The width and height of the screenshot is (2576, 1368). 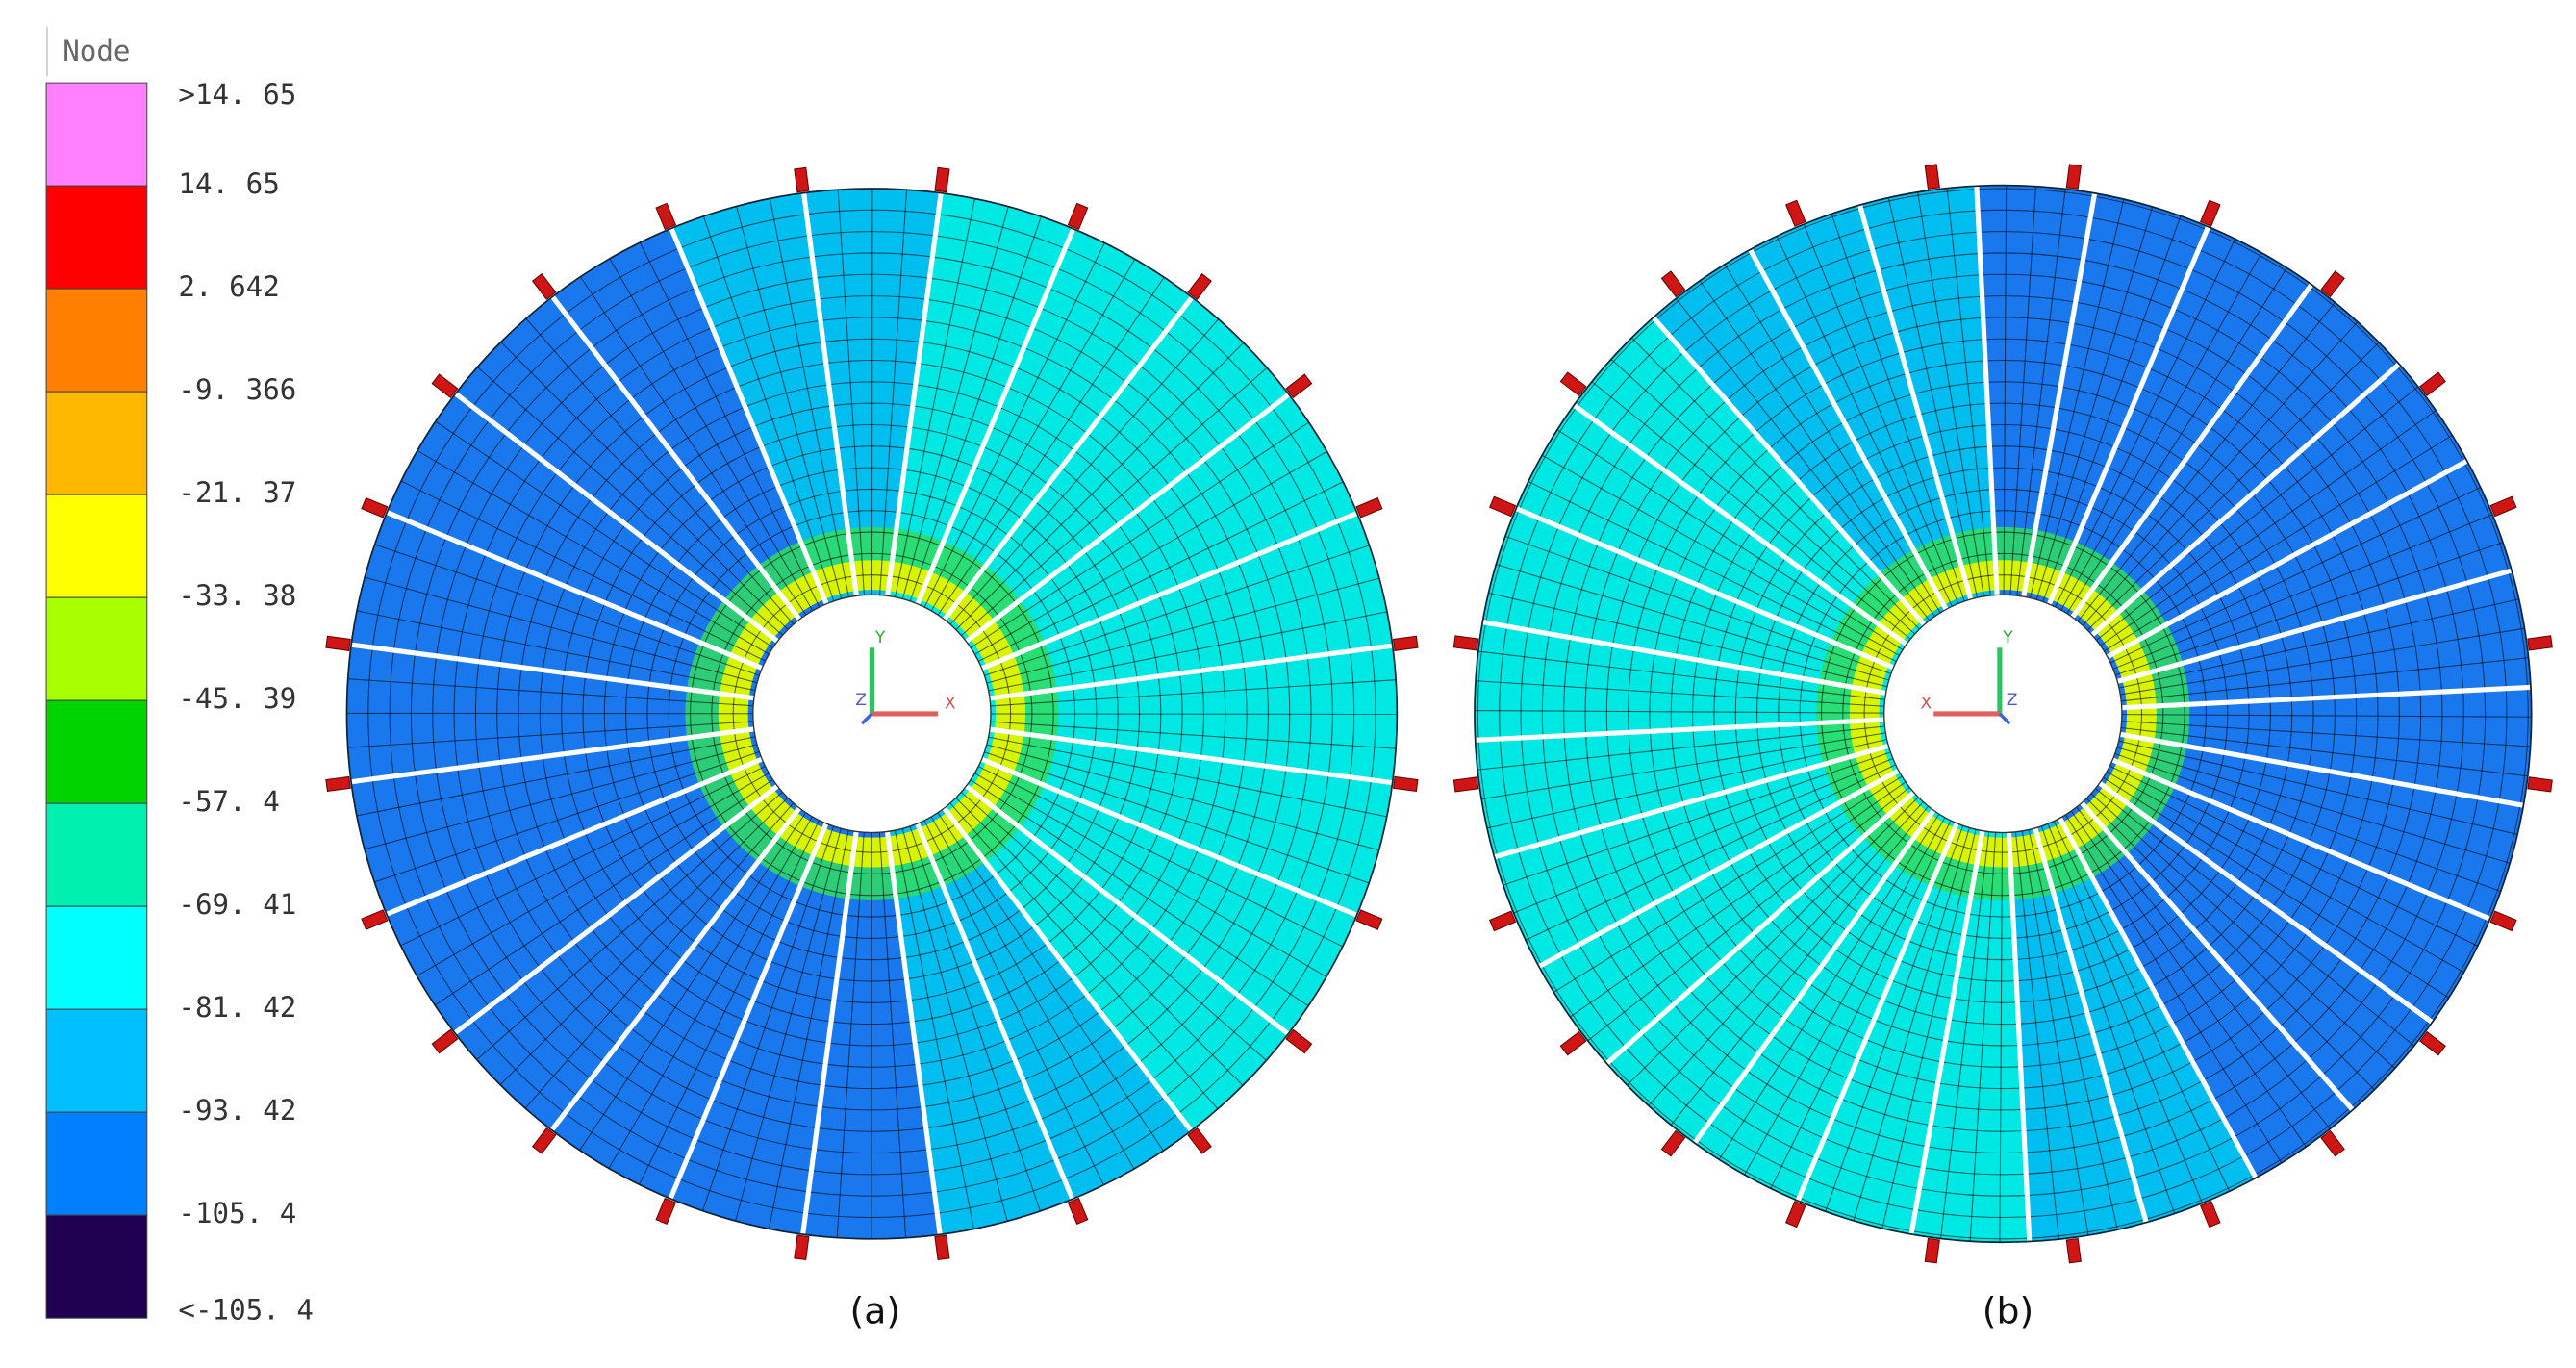 I want to click on axis-label: X, so click(x=951, y=705).